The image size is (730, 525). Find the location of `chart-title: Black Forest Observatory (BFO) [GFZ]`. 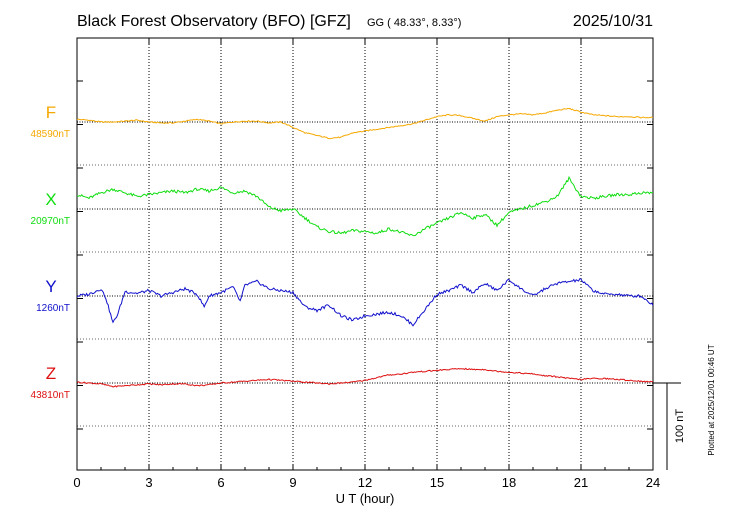

chart-title: Black Forest Observatory (BFO) [GFZ] is located at coordinates (214, 21).